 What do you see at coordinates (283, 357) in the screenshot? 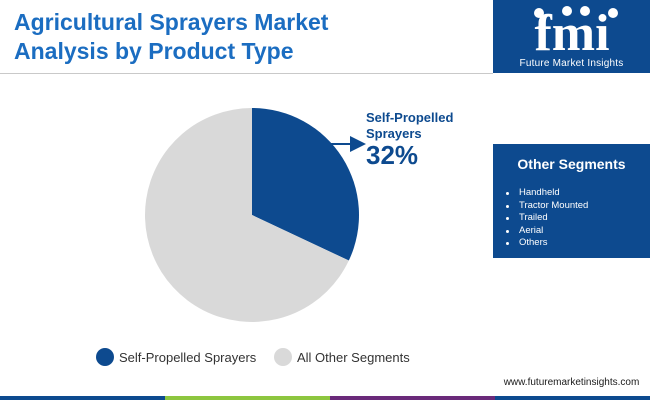
I see `legend-swatch-other-segments` at bounding box center [283, 357].